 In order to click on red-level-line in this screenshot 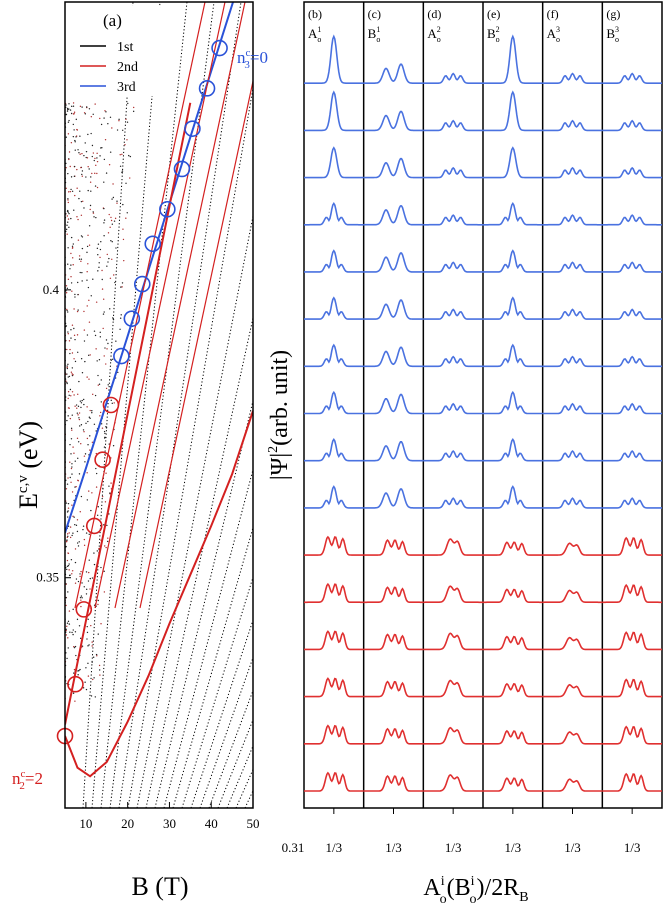, I will do `click(196, 343)`.